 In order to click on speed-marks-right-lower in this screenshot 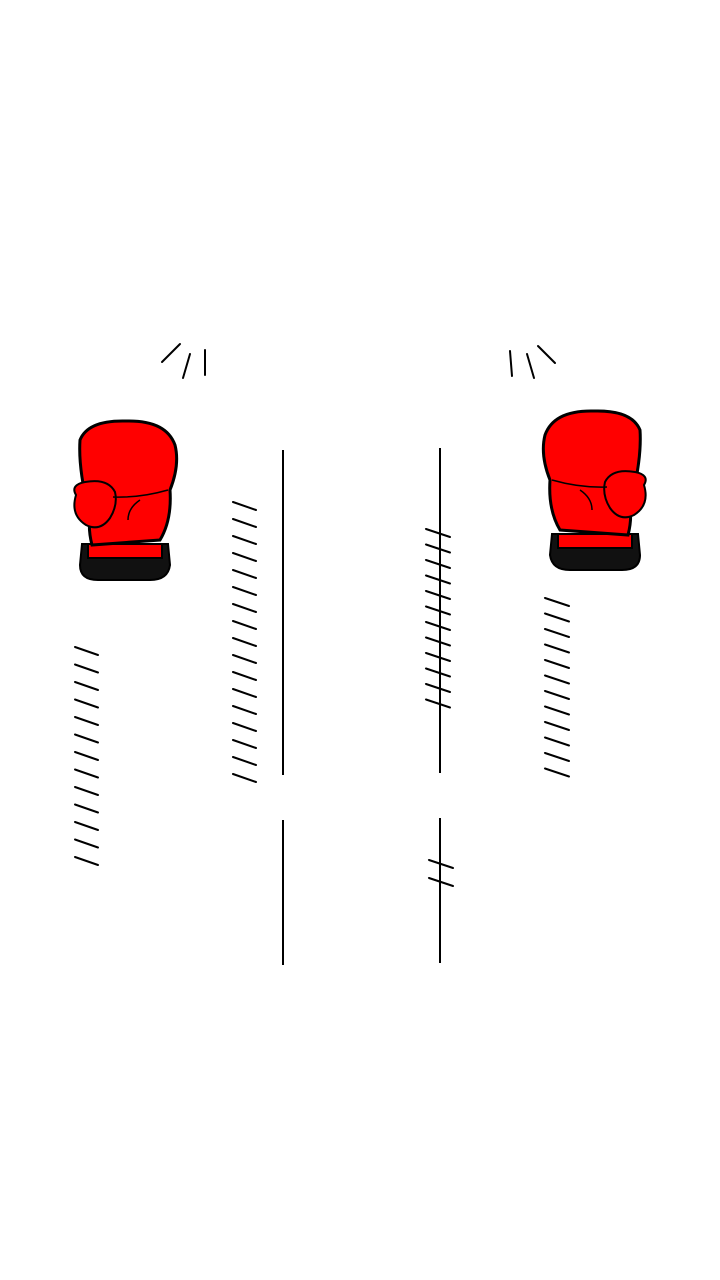, I will do `click(441, 873)`.